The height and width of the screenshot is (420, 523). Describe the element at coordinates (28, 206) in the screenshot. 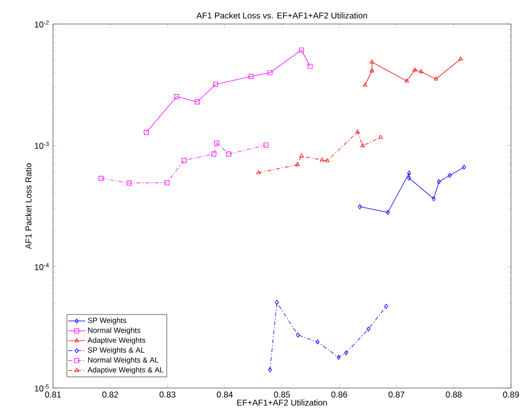

I see `y-axis-title: AF1 Packet Loss Ratio` at that location.